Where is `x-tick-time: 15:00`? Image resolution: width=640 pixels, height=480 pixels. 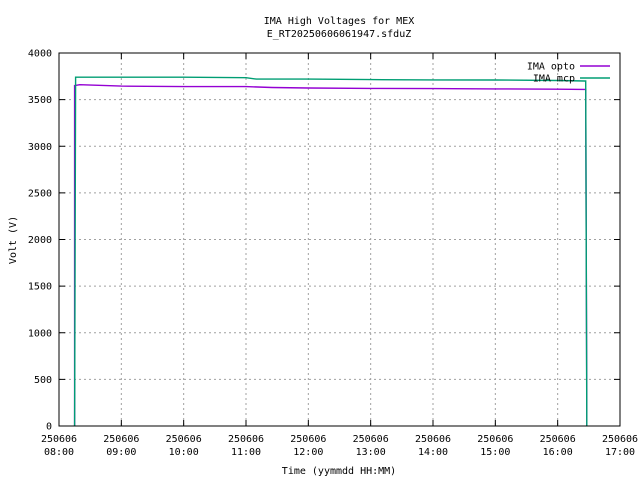
x-tick-time: 15:00 is located at coordinates (495, 452).